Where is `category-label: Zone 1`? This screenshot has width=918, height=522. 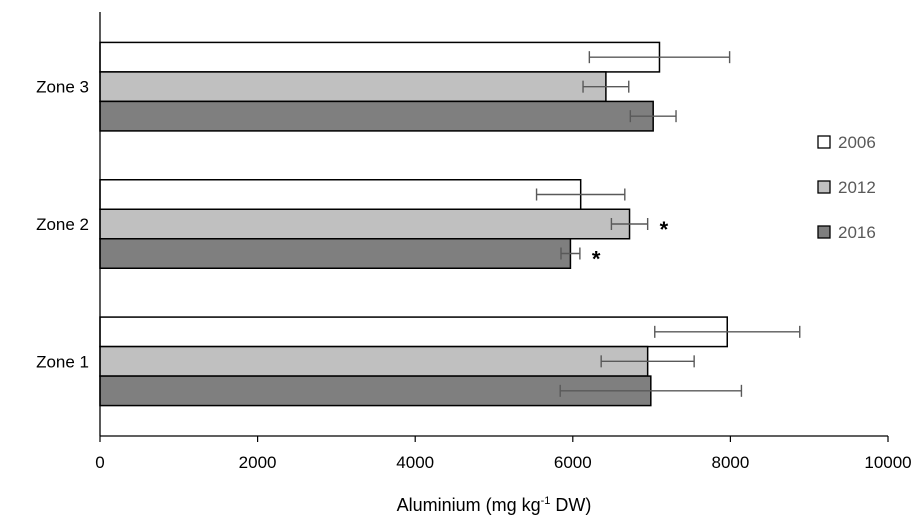 category-label: Zone 1 is located at coordinates (62, 361).